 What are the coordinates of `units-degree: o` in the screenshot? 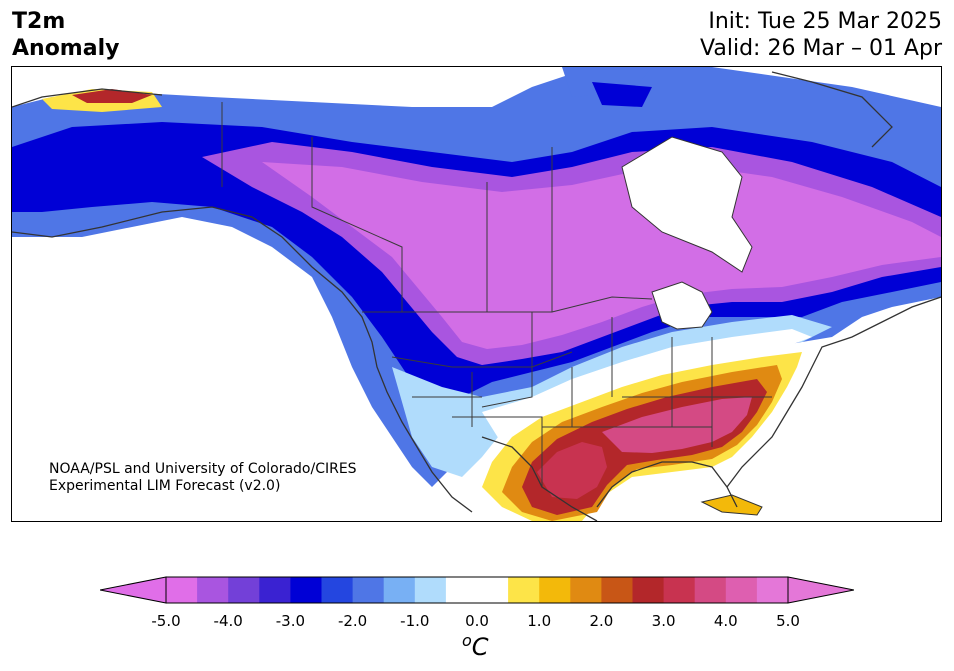 It's located at (467, 640).